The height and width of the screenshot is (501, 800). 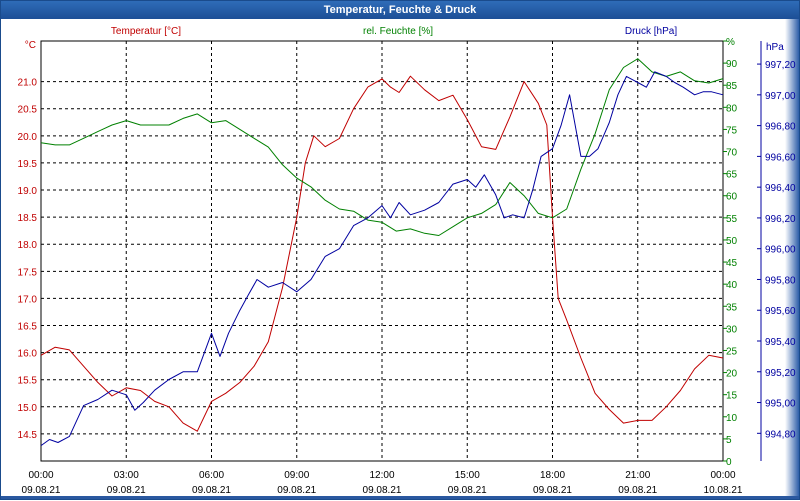 I want to click on temperature-tick-label: 17.5, so click(x=28, y=272).